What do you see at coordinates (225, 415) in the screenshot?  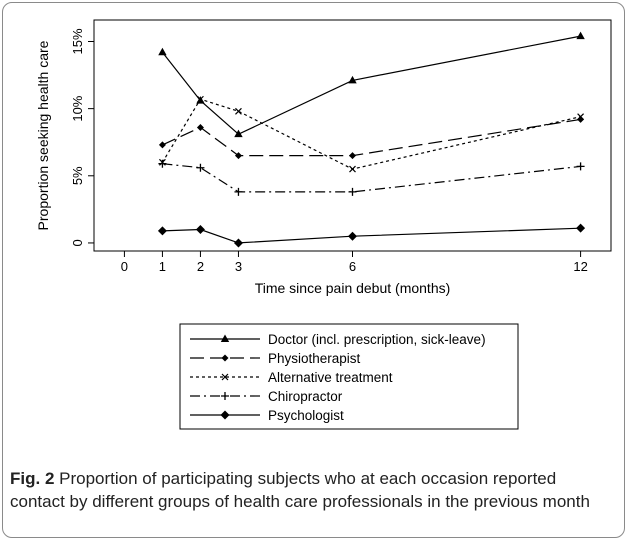 I see `legend-marker-psychologist` at bounding box center [225, 415].